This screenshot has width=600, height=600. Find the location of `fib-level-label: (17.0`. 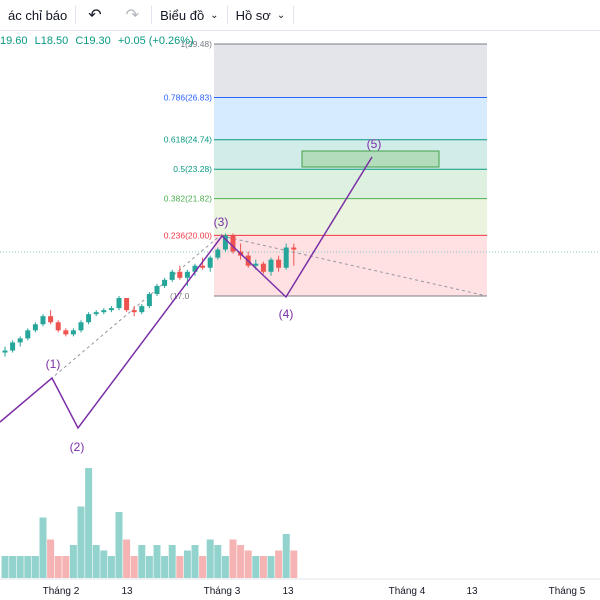

fib-level-label: (17.0 is located at coordinates (180, 296).